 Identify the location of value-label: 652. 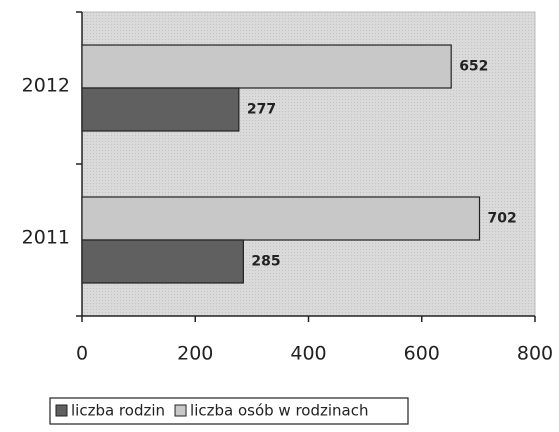
(473, 67).